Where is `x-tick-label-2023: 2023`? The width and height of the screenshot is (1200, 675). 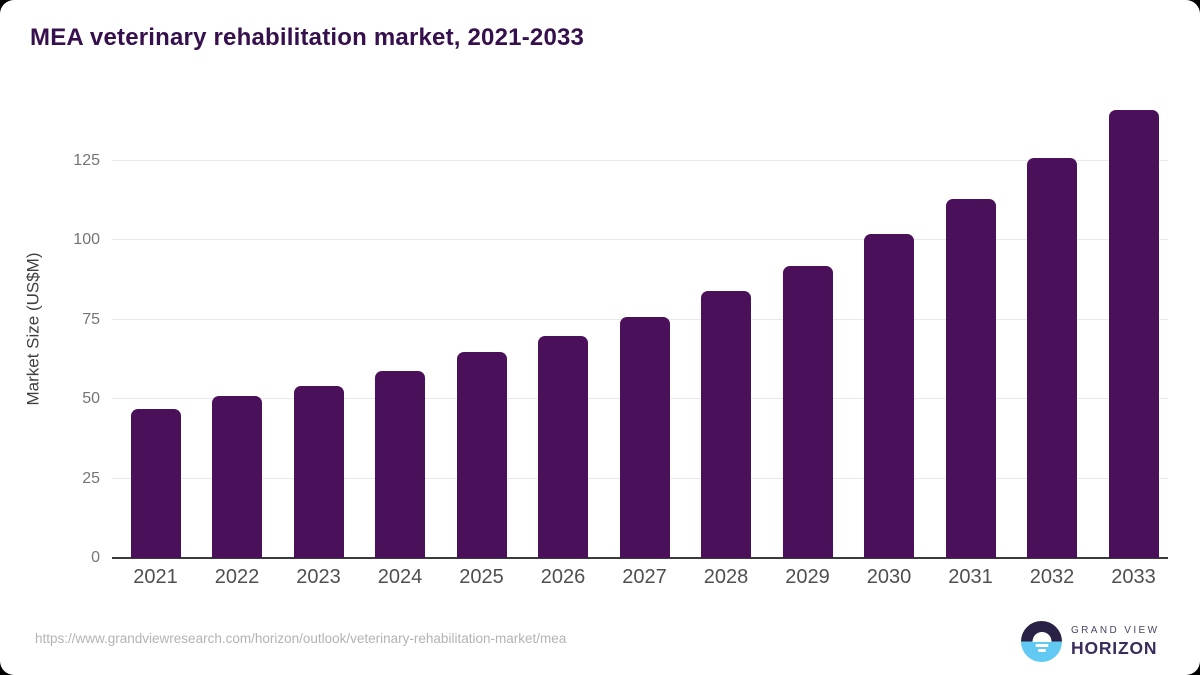 x-tick-label-2023: 2023 is located at coordinates (318, 577).